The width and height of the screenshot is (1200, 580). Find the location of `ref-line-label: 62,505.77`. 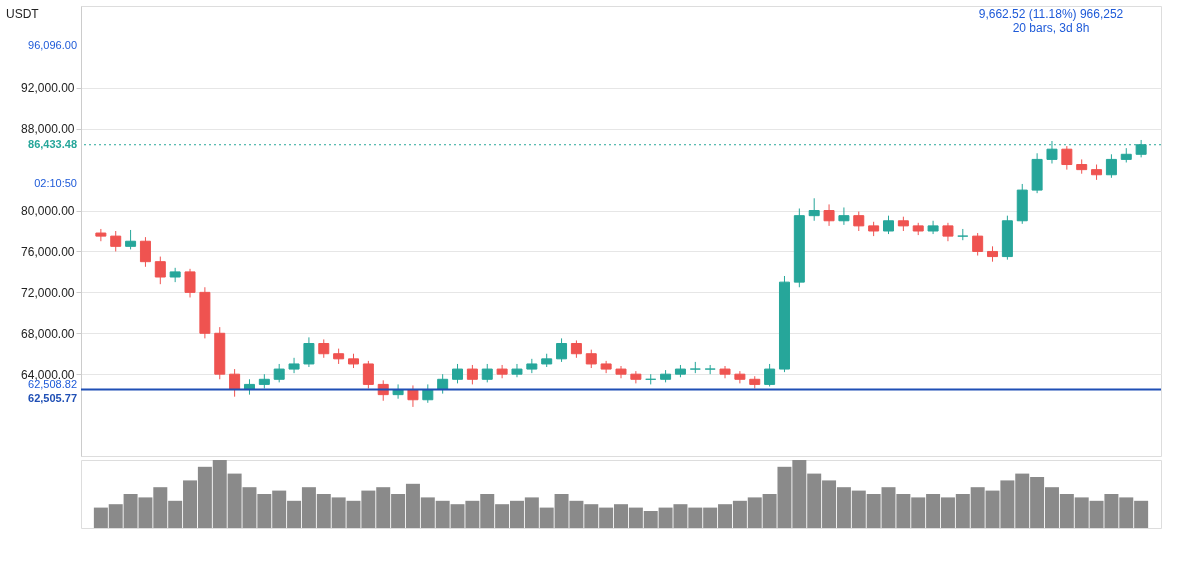

ref-line-label: 62,505.77 is located at coordinates (52, 398).